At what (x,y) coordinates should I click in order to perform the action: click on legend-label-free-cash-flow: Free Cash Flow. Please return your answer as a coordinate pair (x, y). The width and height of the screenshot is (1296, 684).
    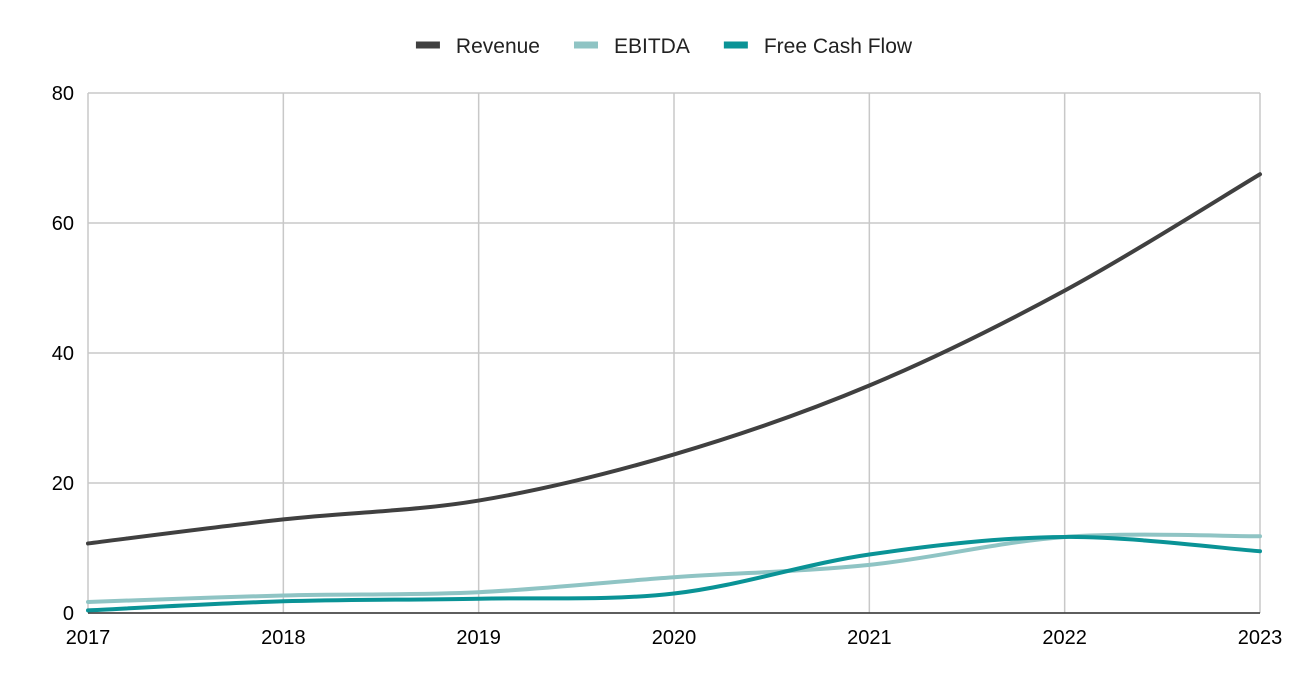
    Looking at the image, I should click on (838, 46).